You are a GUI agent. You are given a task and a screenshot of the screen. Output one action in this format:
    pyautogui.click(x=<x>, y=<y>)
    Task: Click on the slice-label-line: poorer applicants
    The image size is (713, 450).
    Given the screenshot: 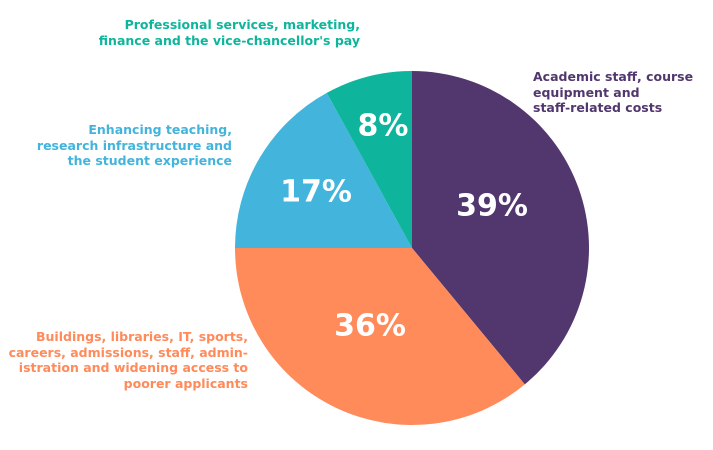 What is the action you would take?
    pyautogui.click(x=185, y=383)
    